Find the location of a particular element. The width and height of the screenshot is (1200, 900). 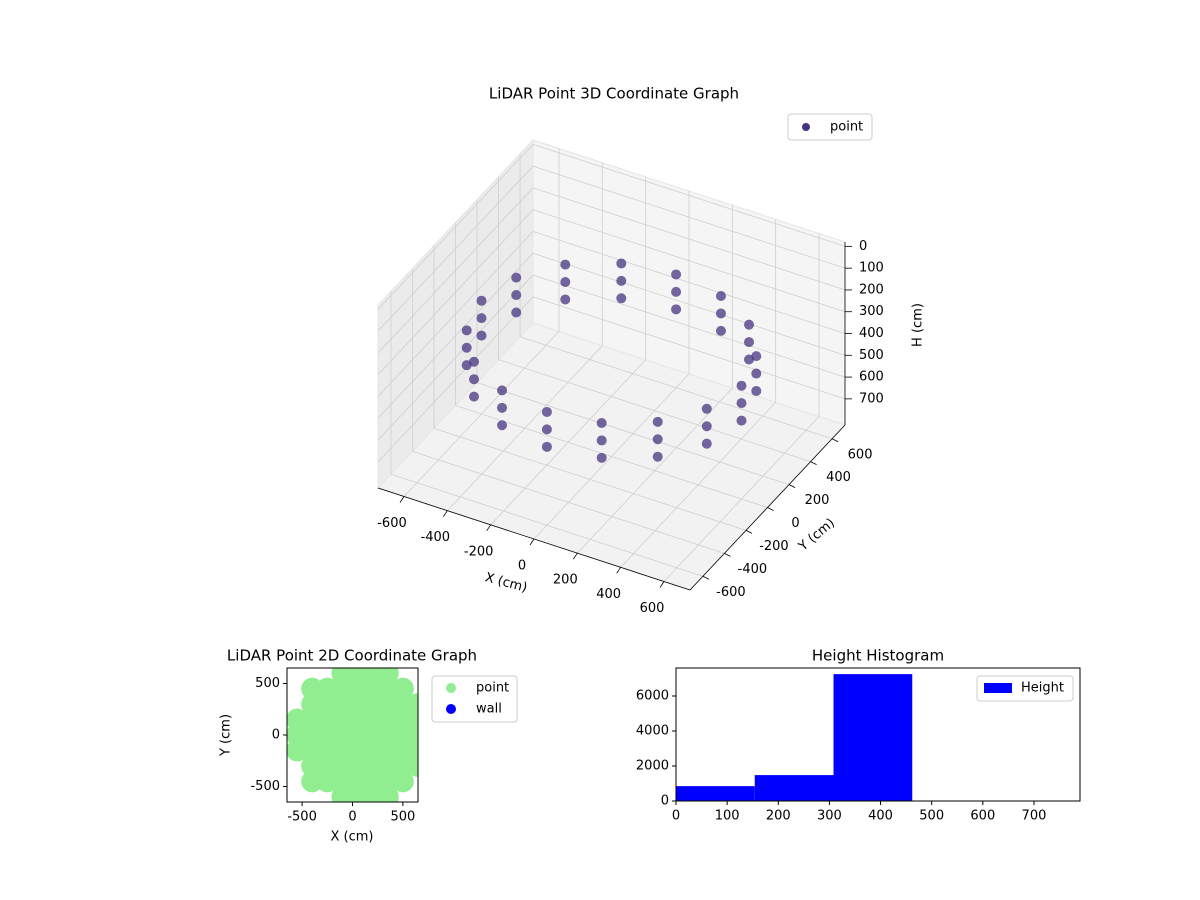

y-tick-label: 200 is located at coordinates (817, 500).